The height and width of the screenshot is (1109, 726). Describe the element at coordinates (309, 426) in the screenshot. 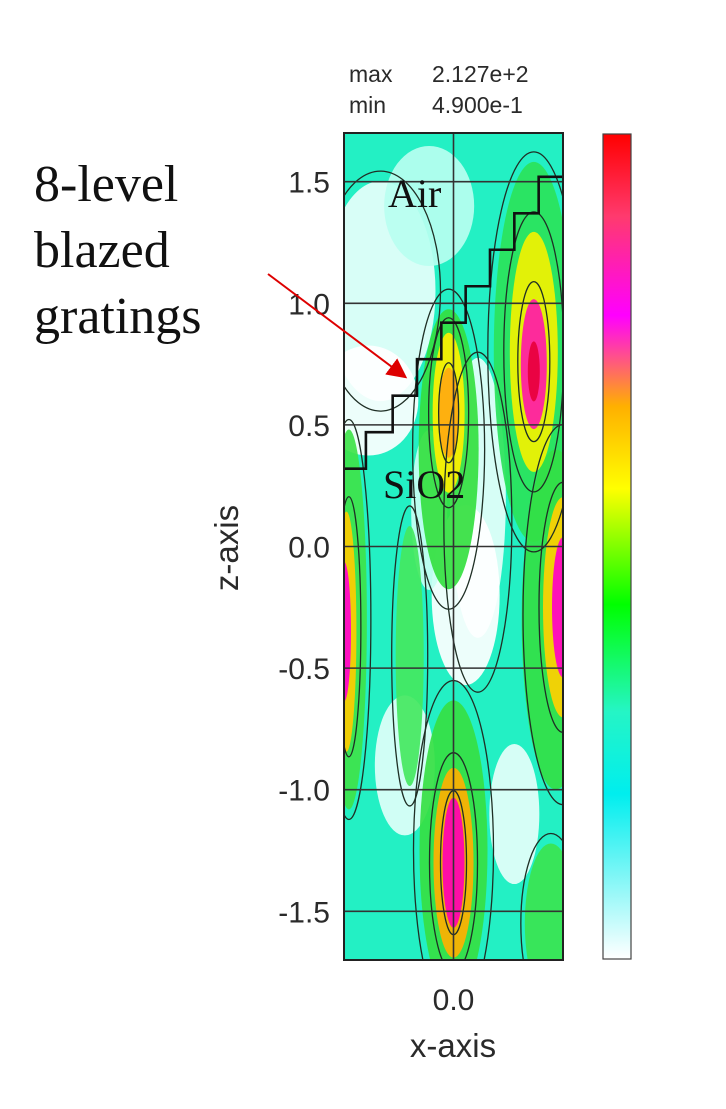

I see `y-tick-label: 0.5` at that location.